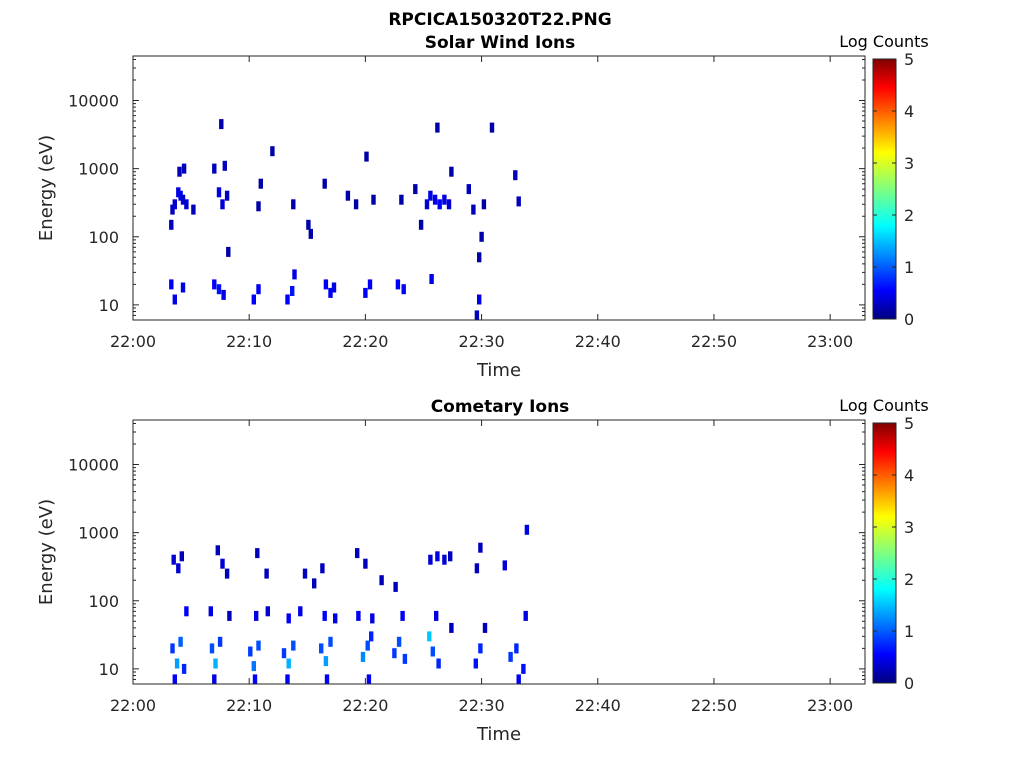 The height and width of the screenshot is (768, 1024). What do you see at coordinates (893, 189) in the screenshot?
I see `colorbar-ticks: 0 1 2 3 4 5` at bounding box center [893, 189].